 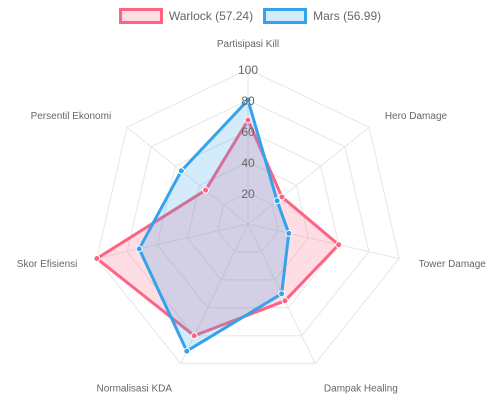 I want to click on legend: Warlock (57.24) Mars (56.99), so click(x=250, y=16).